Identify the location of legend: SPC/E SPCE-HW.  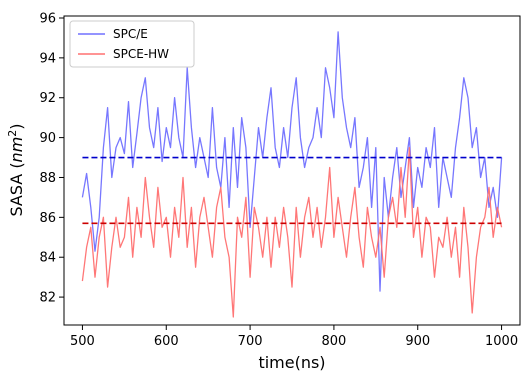
(132, 44).